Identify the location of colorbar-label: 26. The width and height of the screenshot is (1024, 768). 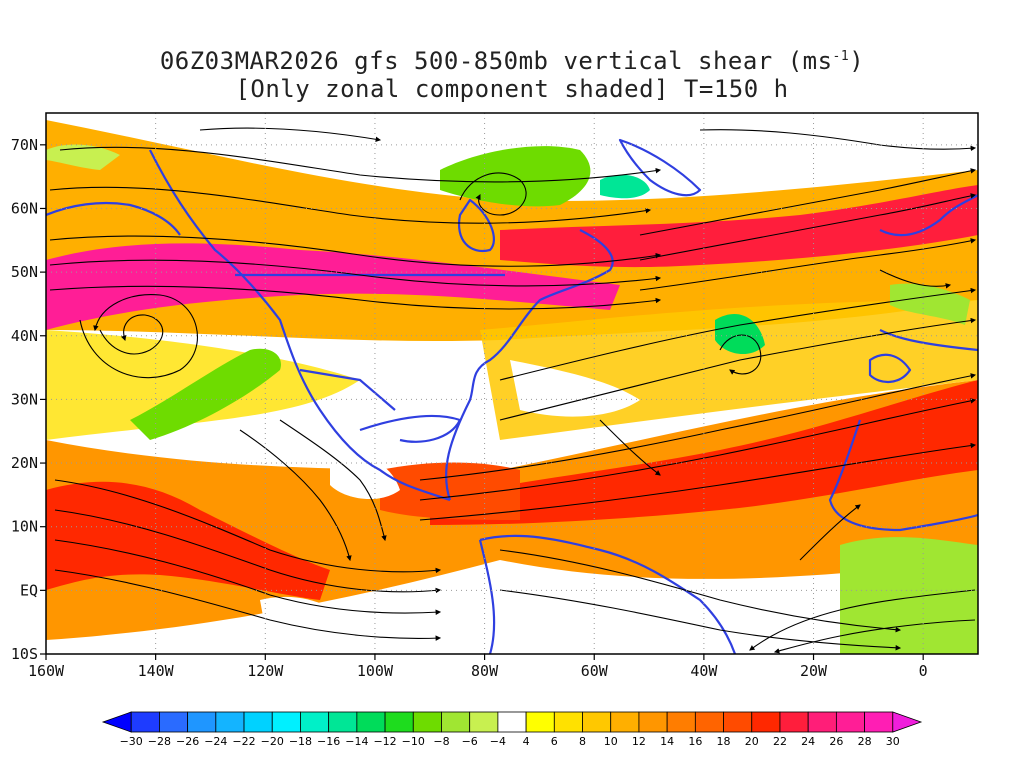
(836, 741).